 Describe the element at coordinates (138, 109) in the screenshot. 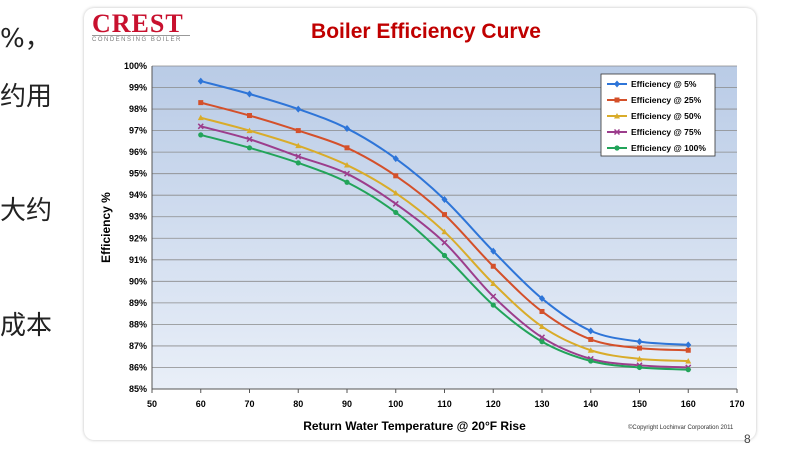

I see `y-tick-label: 98%` at that location.